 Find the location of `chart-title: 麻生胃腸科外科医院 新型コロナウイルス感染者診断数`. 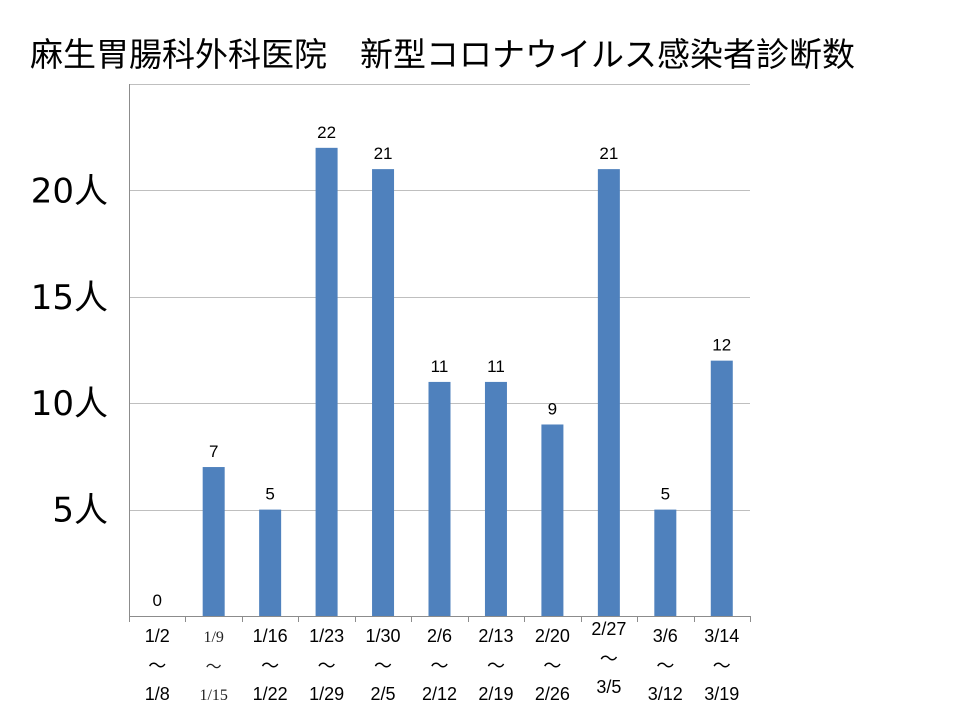

chart-title: 麻生胃腸科外科医院 新型コロナウイルス感染者診断数 is located at coordinates (442, 54).